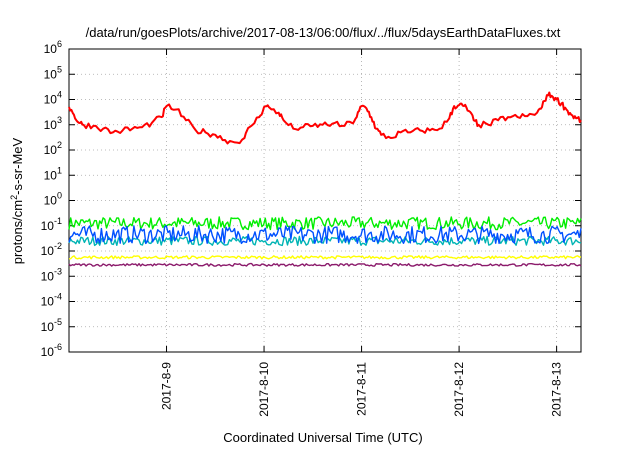 This screenshot has width=640, height=453. Describe the element at coordinates (58, 271) in the screenshot. I see `y-tick-exponent: -3` at that location.